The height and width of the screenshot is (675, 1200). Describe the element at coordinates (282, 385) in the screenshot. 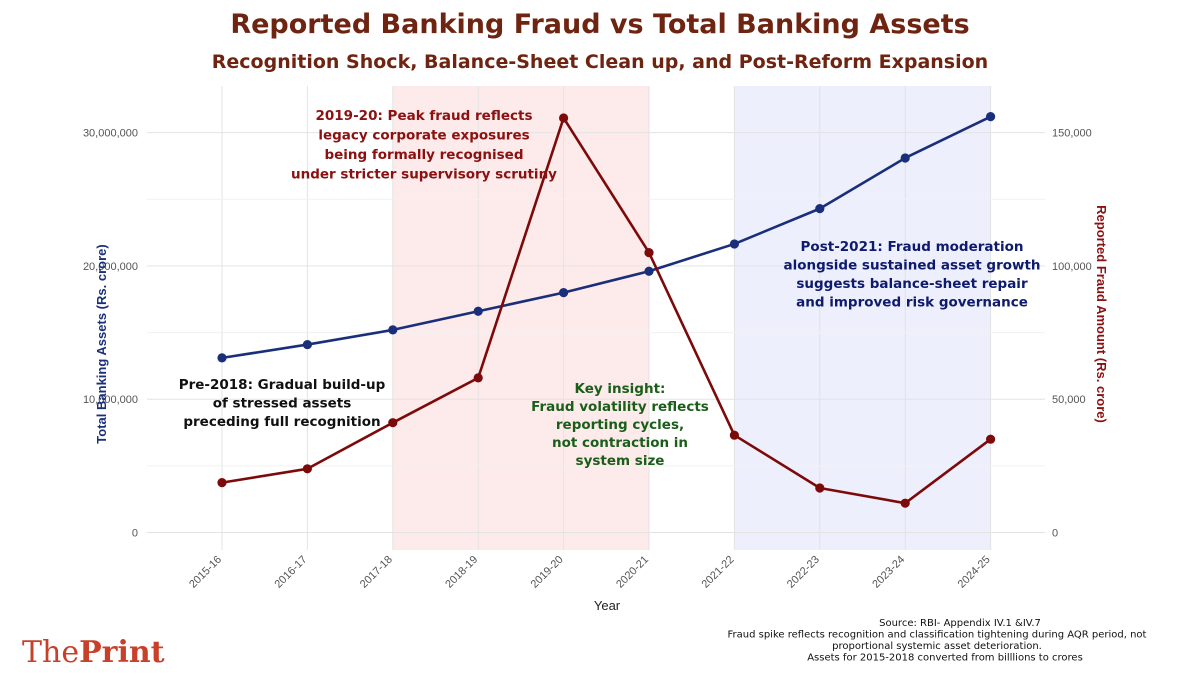

I see `annotation-line: Pre-2018: Gradual build-up` at that location.